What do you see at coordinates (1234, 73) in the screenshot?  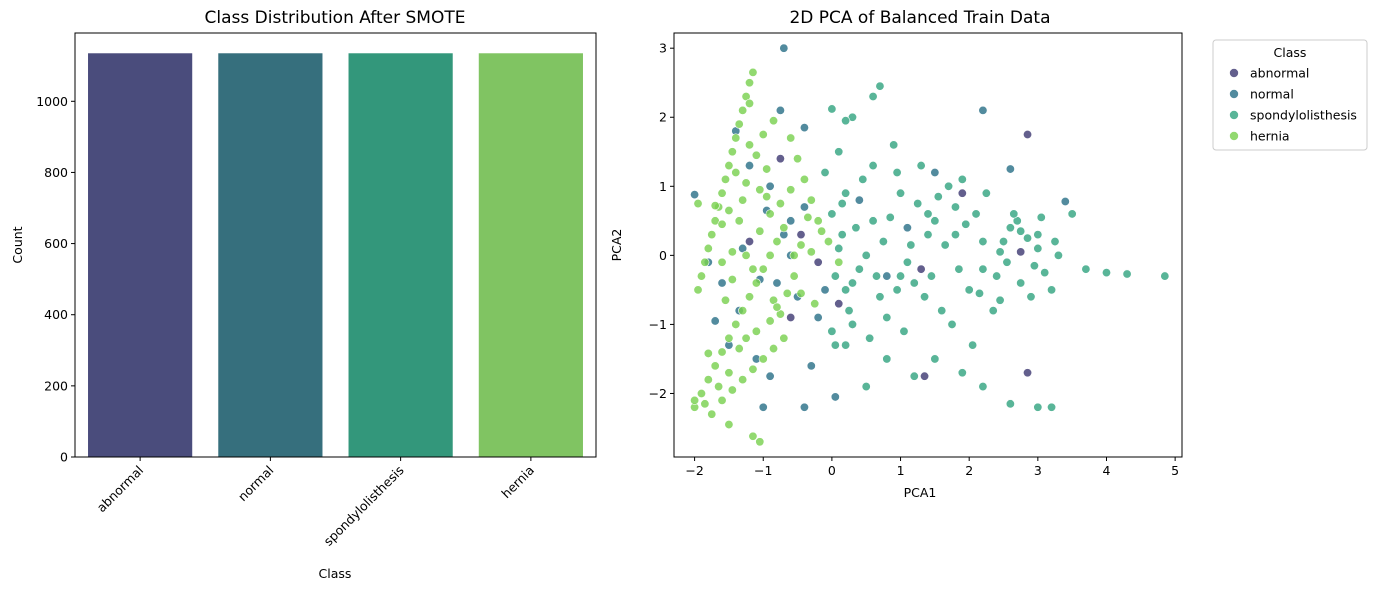 I see `legend-marker-abnormal` at bounding box center [1234, 73].